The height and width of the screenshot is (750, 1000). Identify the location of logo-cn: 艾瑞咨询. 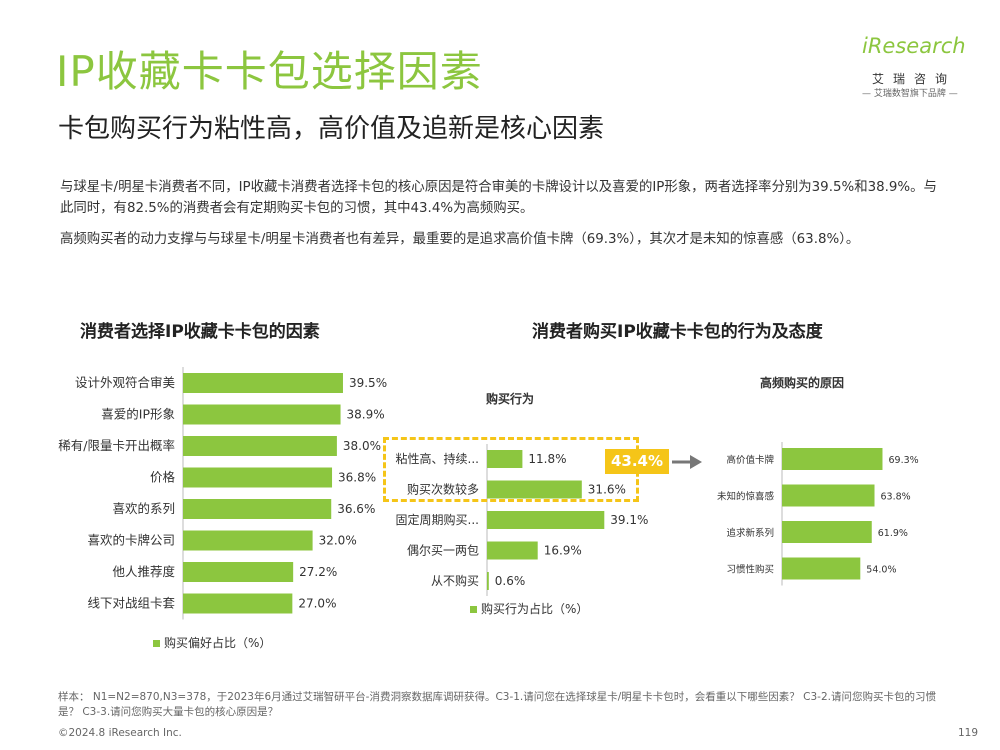
(914, 79).